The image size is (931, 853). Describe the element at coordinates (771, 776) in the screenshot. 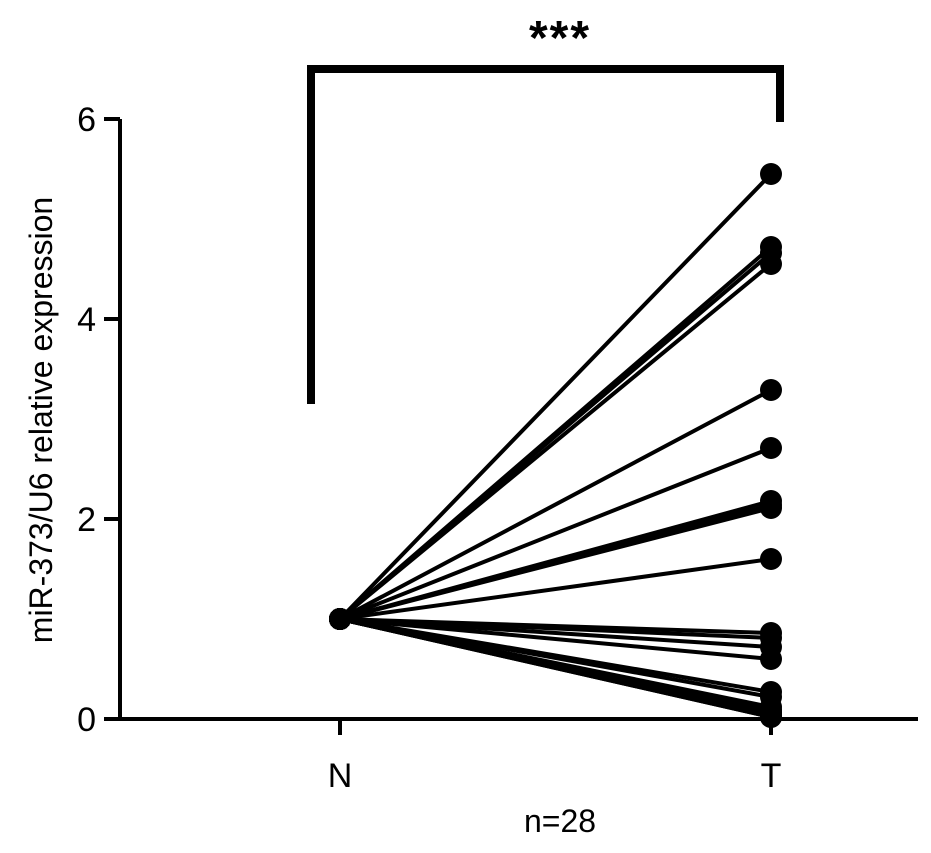

I see `x-category-label: T` at that location.